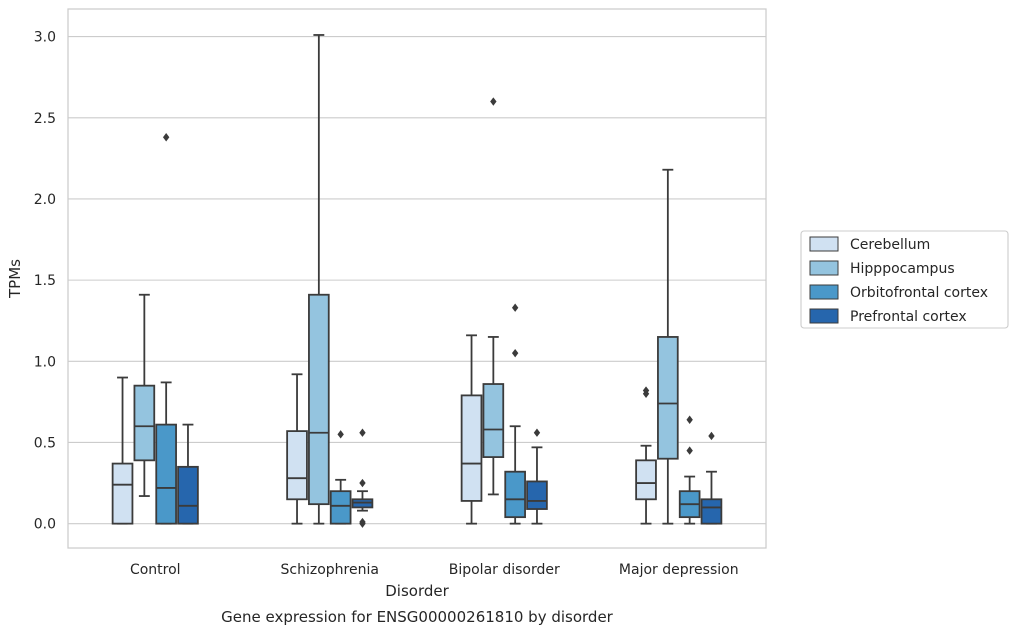  Describe the element at coordinates (504, 570) in the screenshot. I see `x-tick-label: Bipolar disorder` at that location.